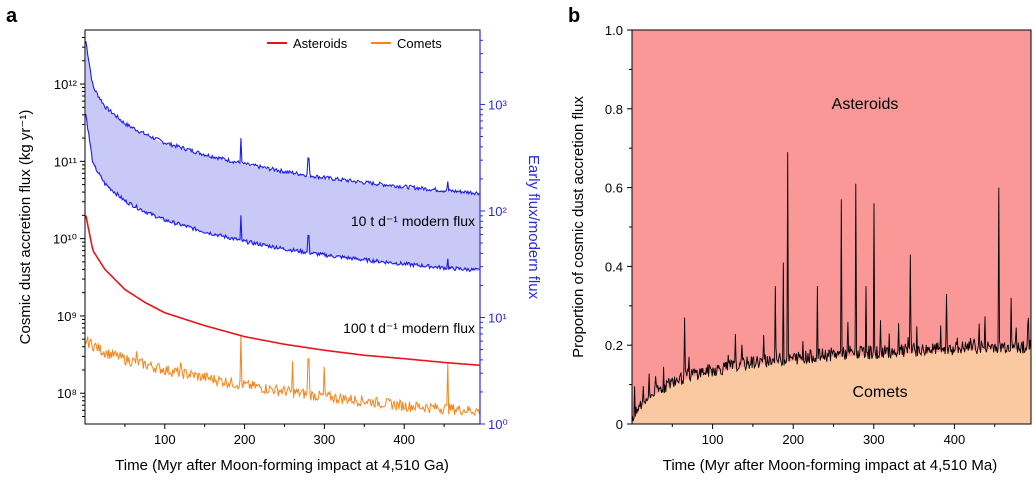 The image size is (1035, 480). Describe the element at coordinates (614, 30) in the screenshot. I see `panel-b-y-tick-label-5: 1.0` at that location.